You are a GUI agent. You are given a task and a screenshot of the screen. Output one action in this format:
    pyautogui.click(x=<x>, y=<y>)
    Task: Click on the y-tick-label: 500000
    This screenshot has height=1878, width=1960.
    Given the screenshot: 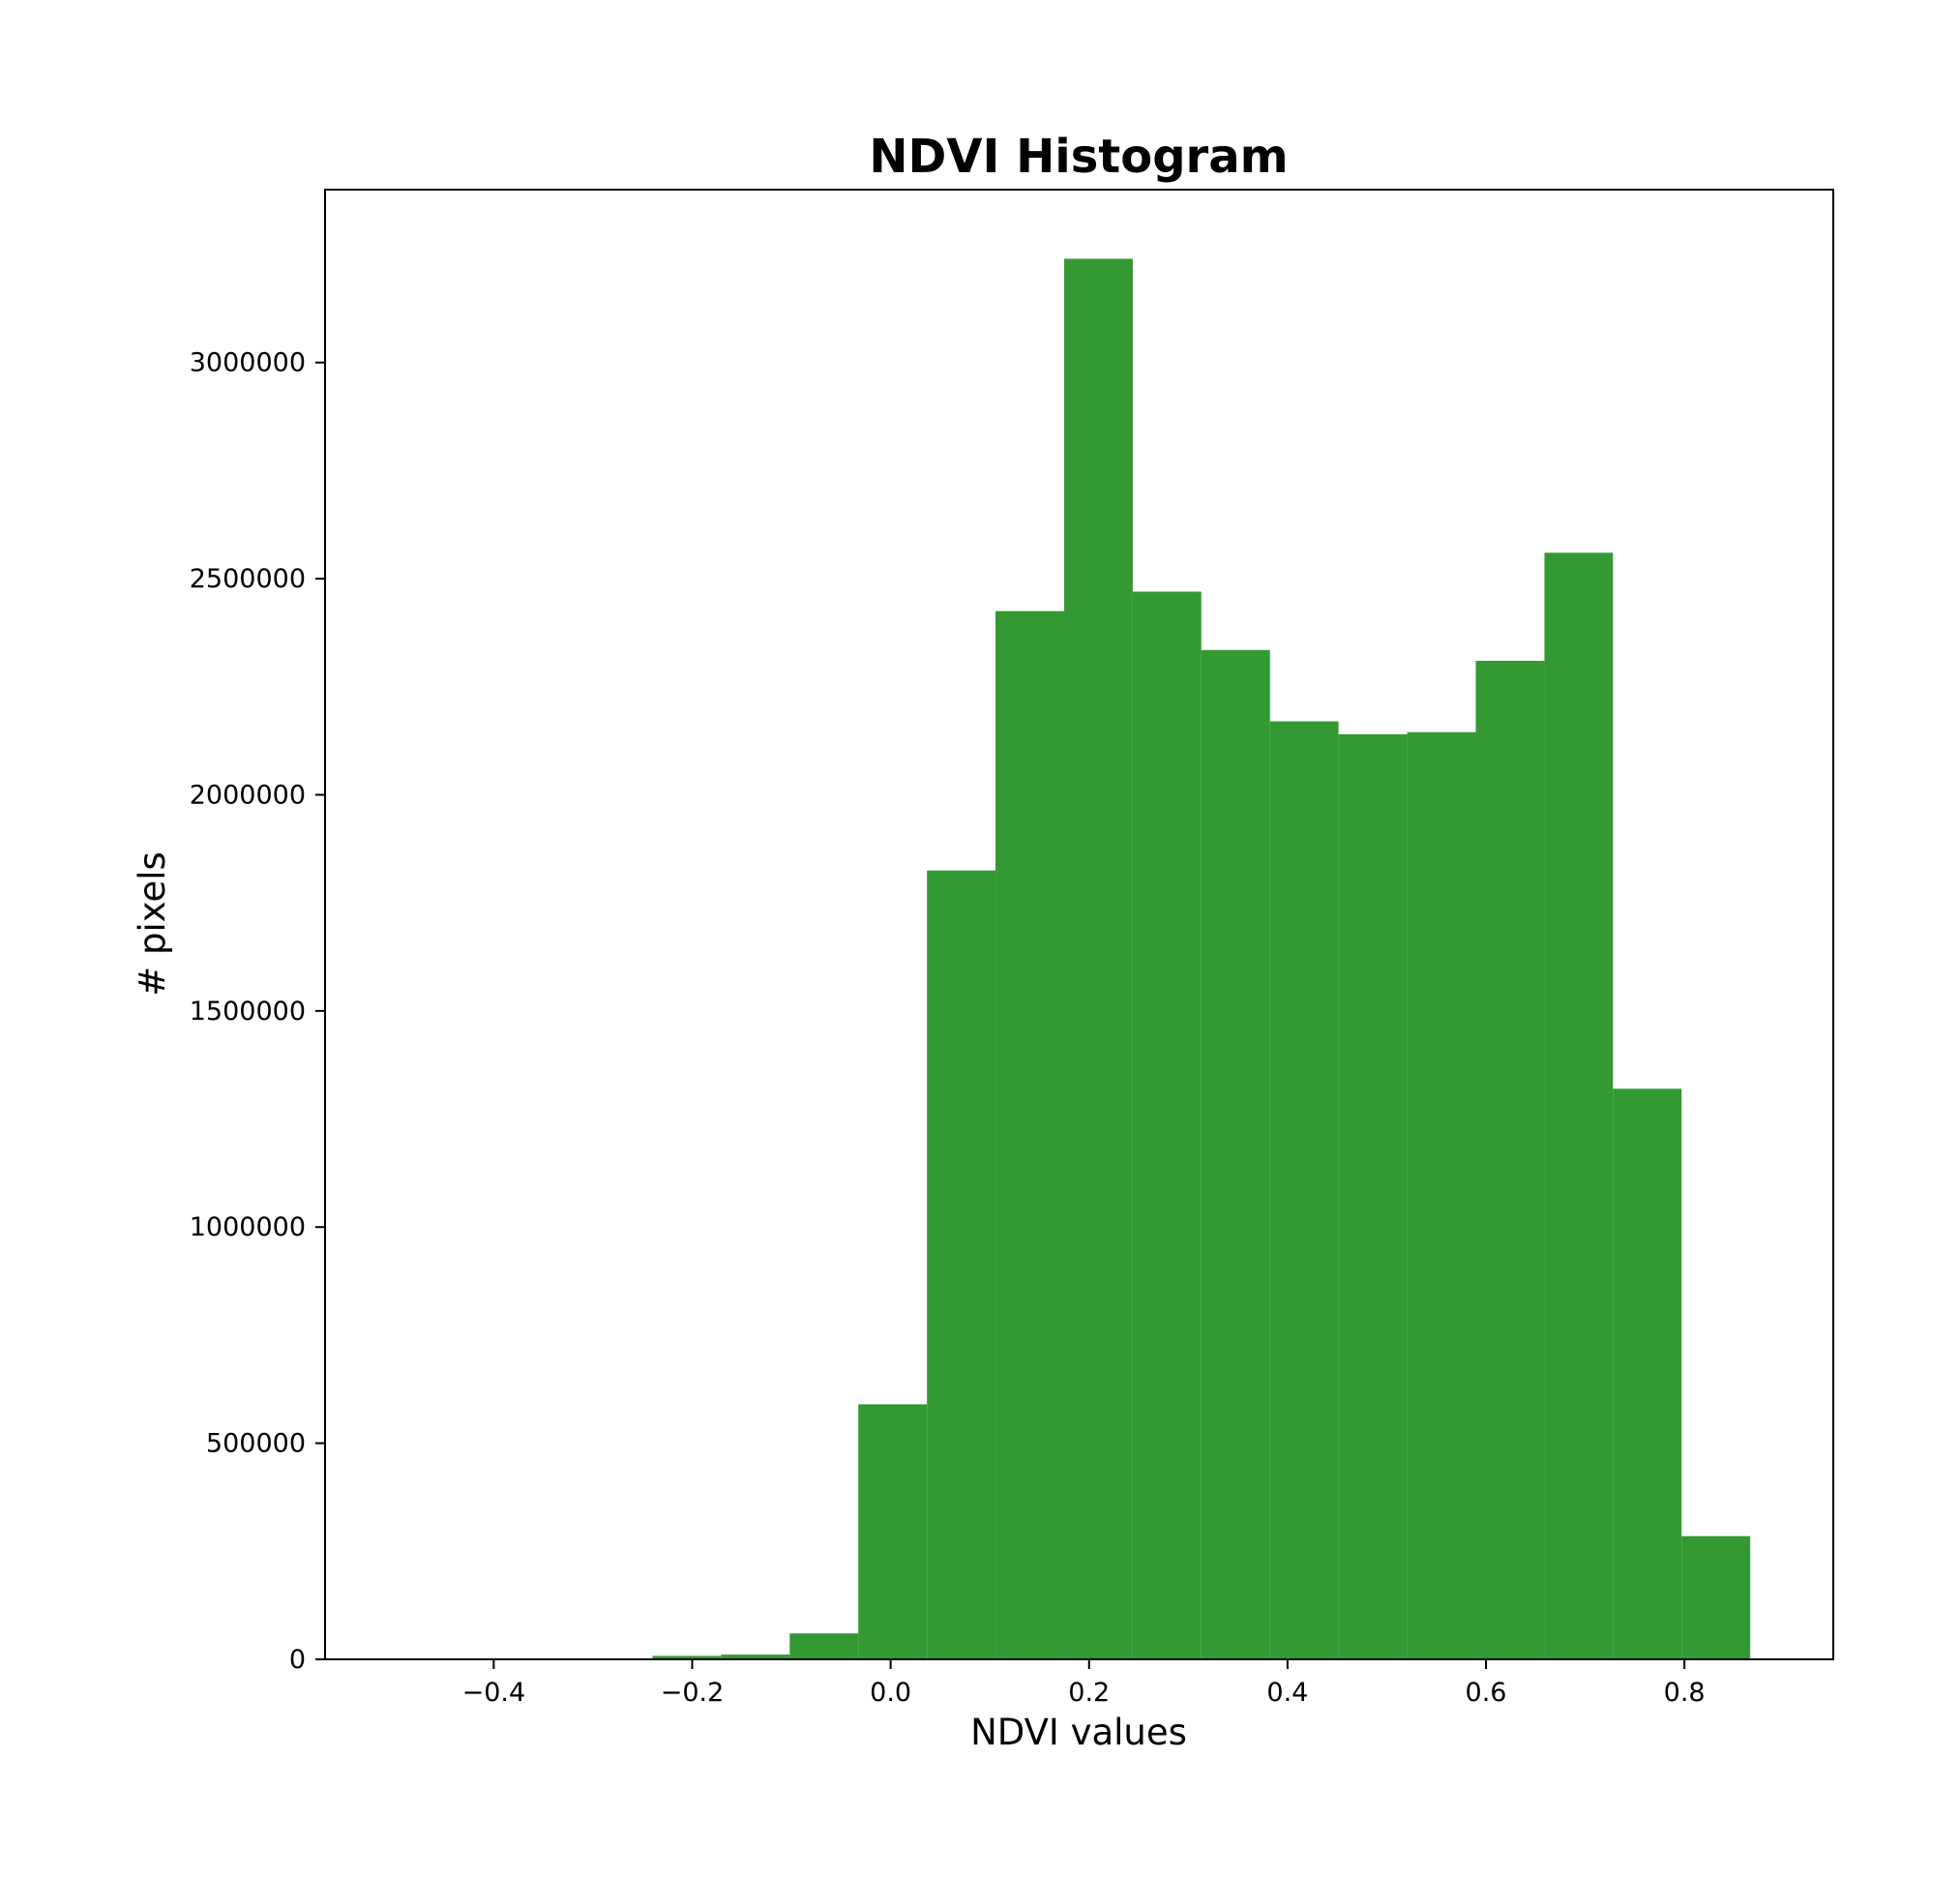 What is the action you would take?
    pyautogui.click(x=256, y=1444)
    